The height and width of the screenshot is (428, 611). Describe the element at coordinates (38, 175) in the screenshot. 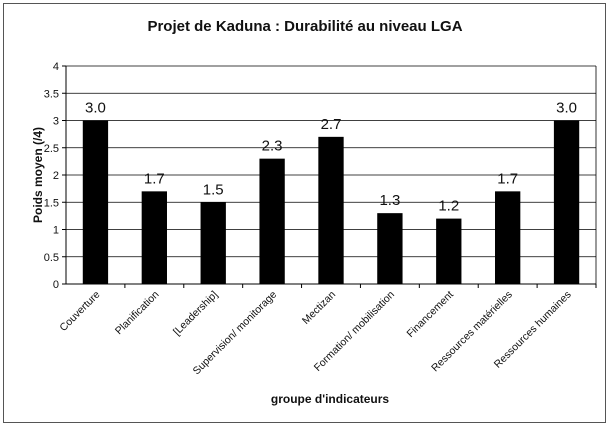

I see `y-axis-title: Poids moyen (/4)` at that location.